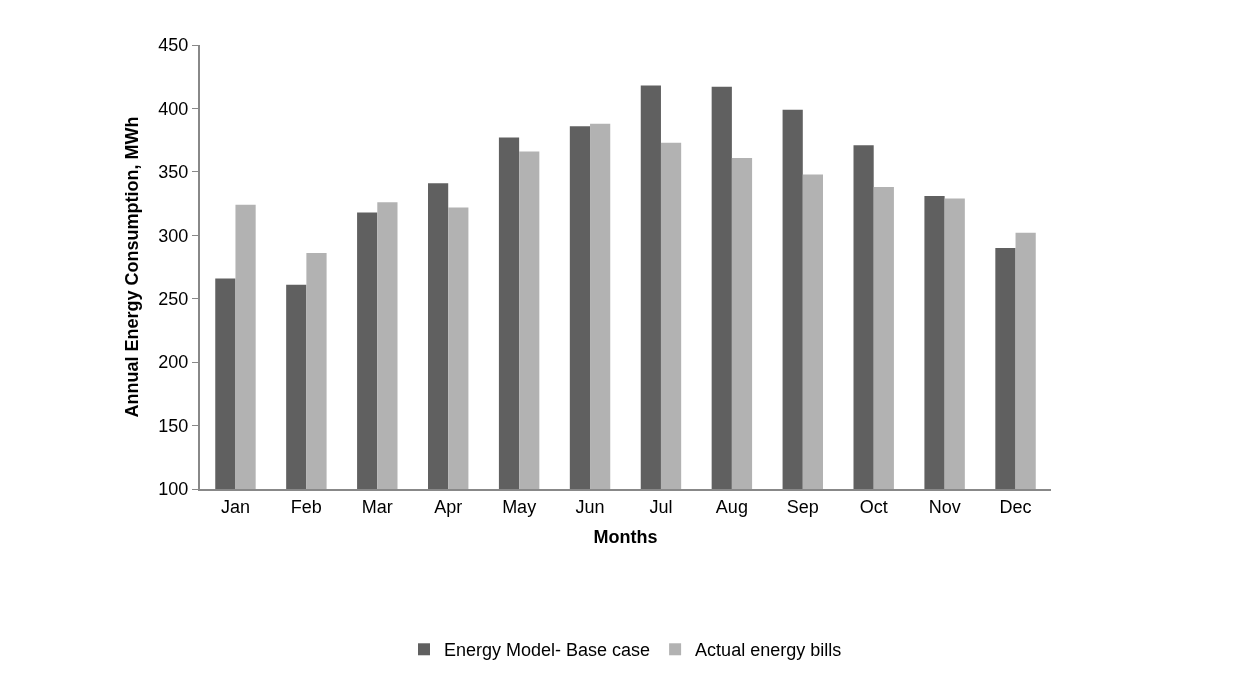 This screenshot has width=1241, height=689. What do you see at coordinates (1015, 506) in the screenshot?
I see `x-tick-label: Dec` at bounding box center [1015, 506].